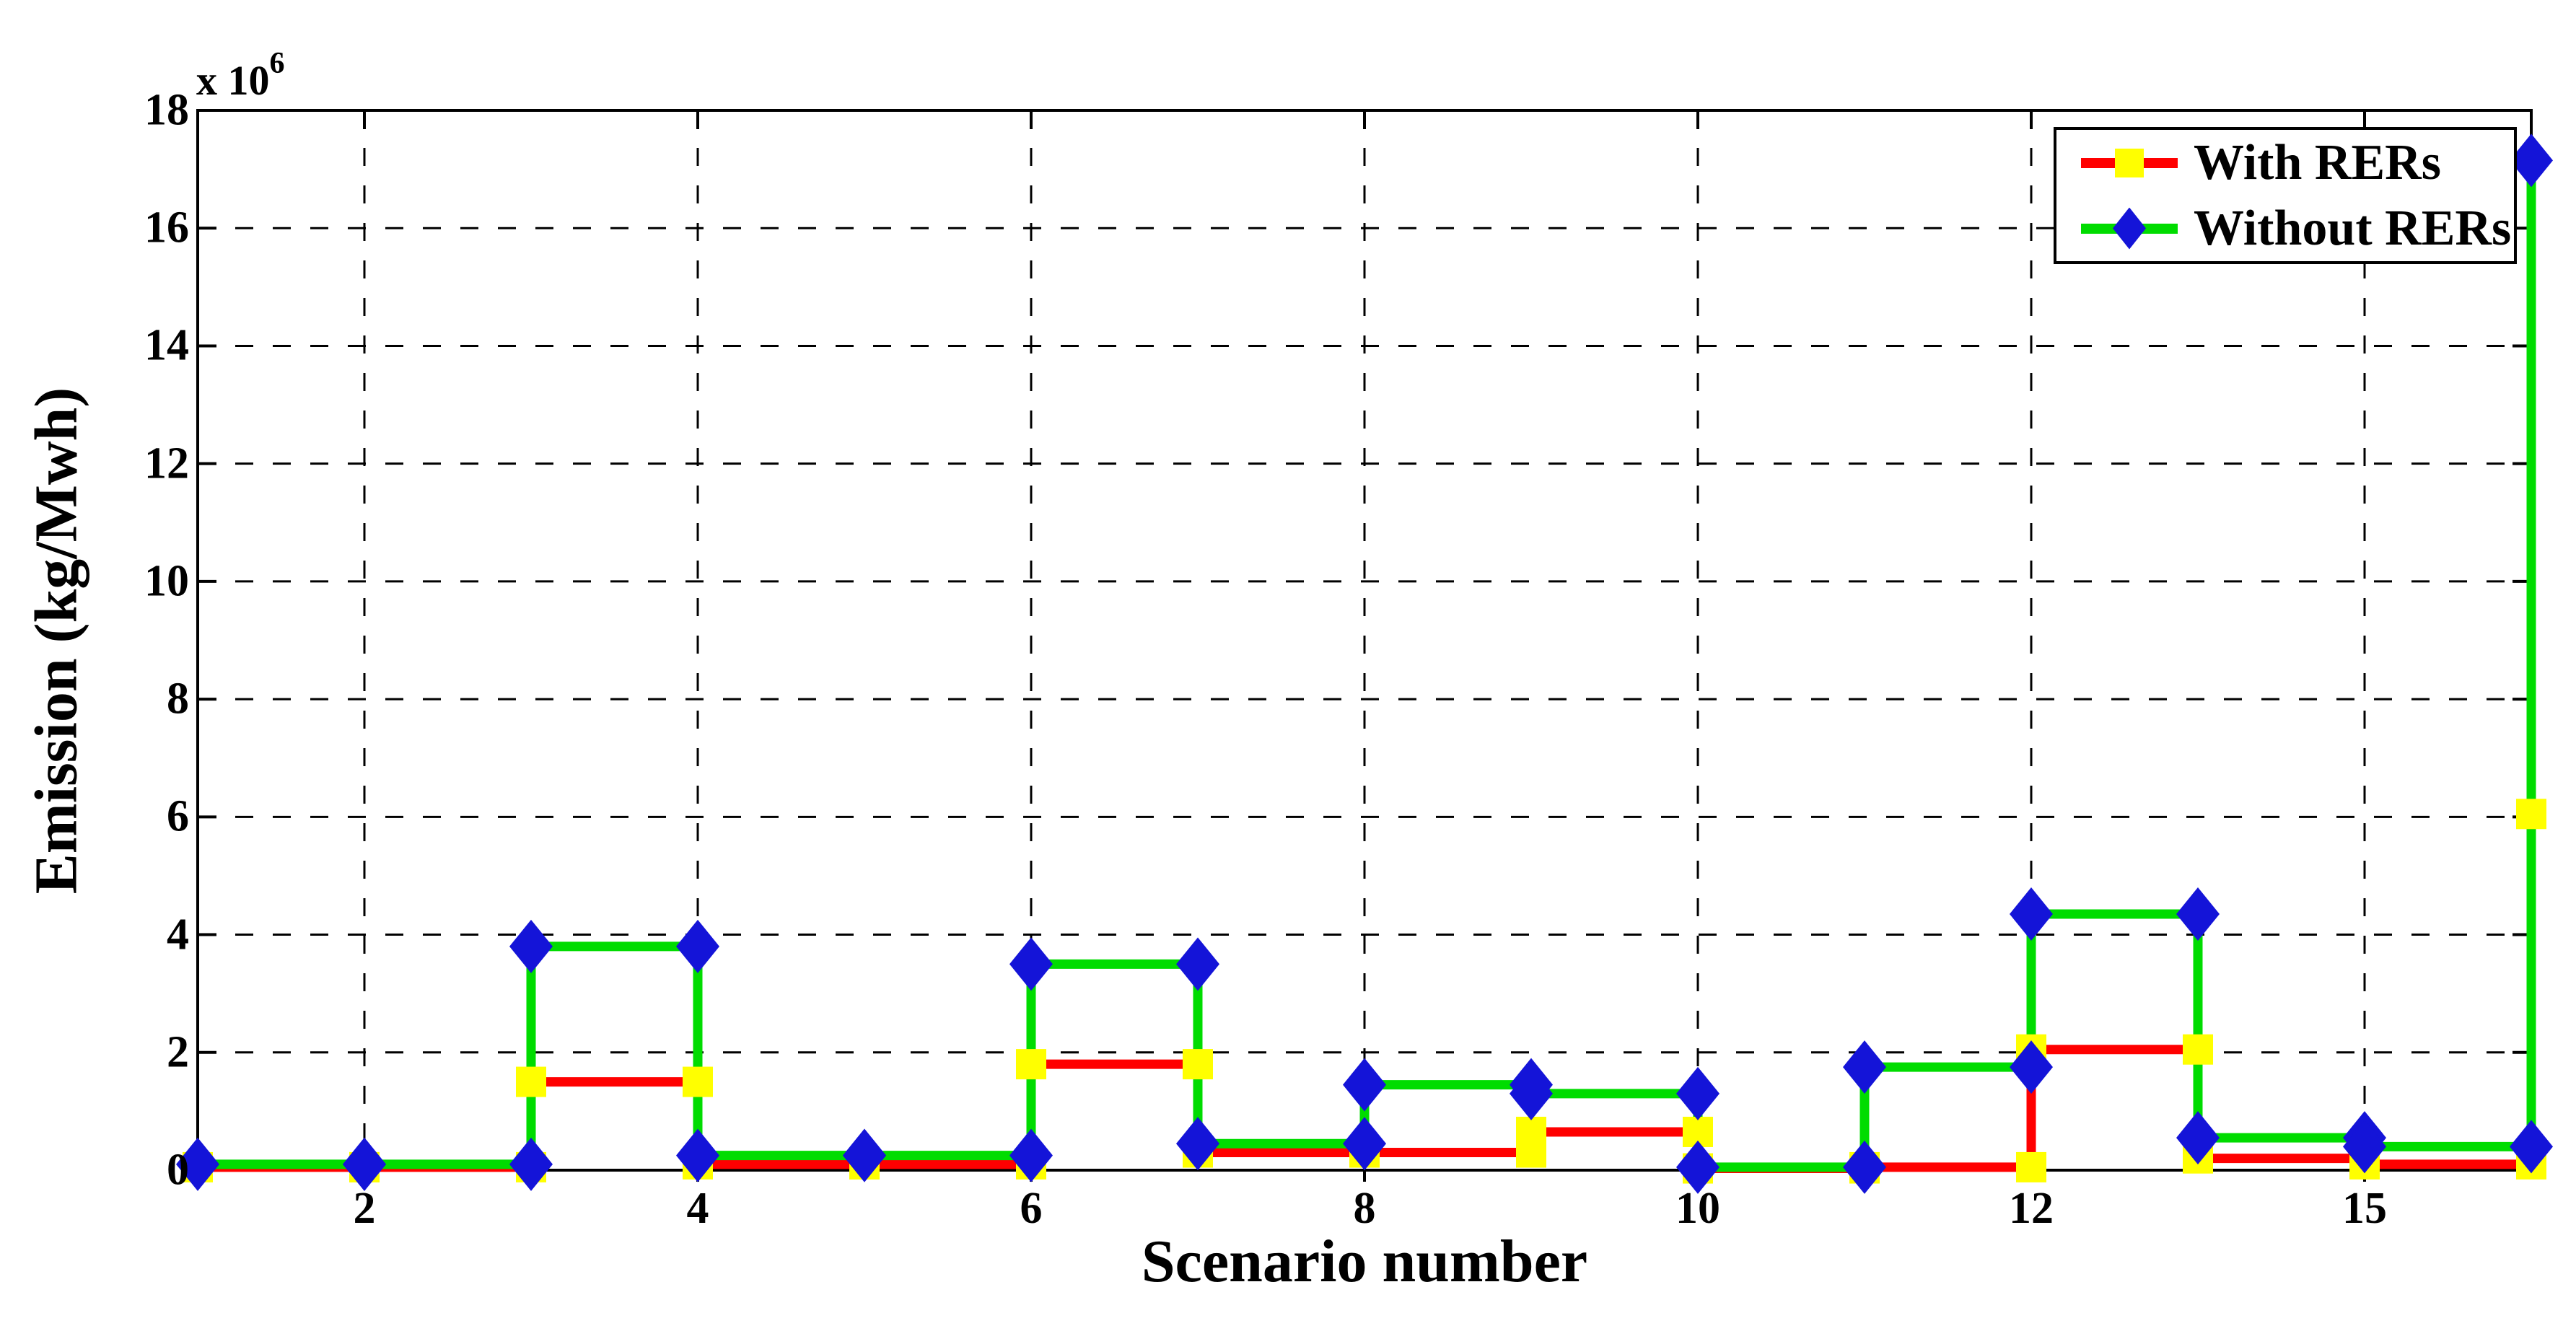  I want to click on y-tick-label: 0, so click(178, 1170).